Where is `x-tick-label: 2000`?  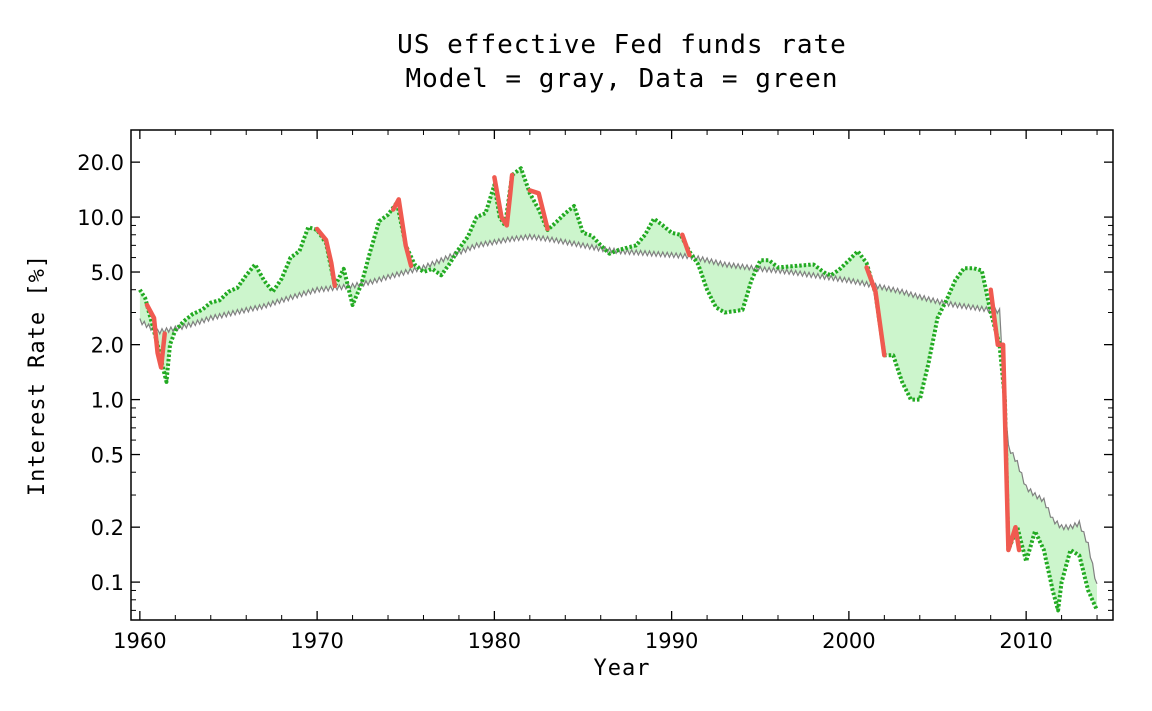
x-tick-label: 2000 is located at coordinates (848, 641).